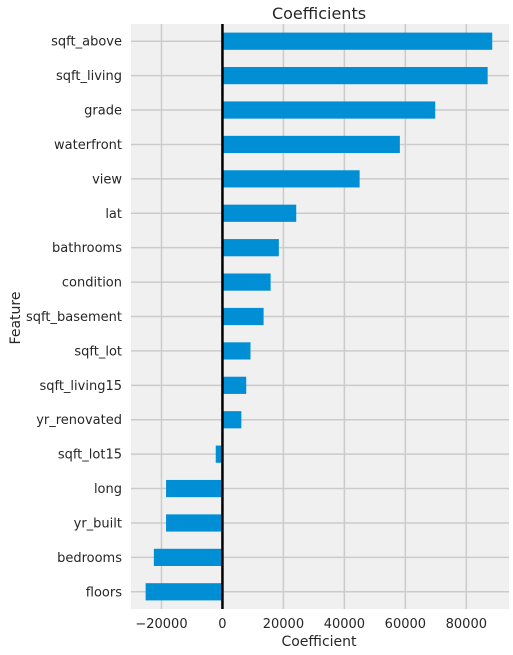  What do you see at coordinates (311, 144) in the screenshot?
I see `bar-waterfront` at bounding box center [311, 144].